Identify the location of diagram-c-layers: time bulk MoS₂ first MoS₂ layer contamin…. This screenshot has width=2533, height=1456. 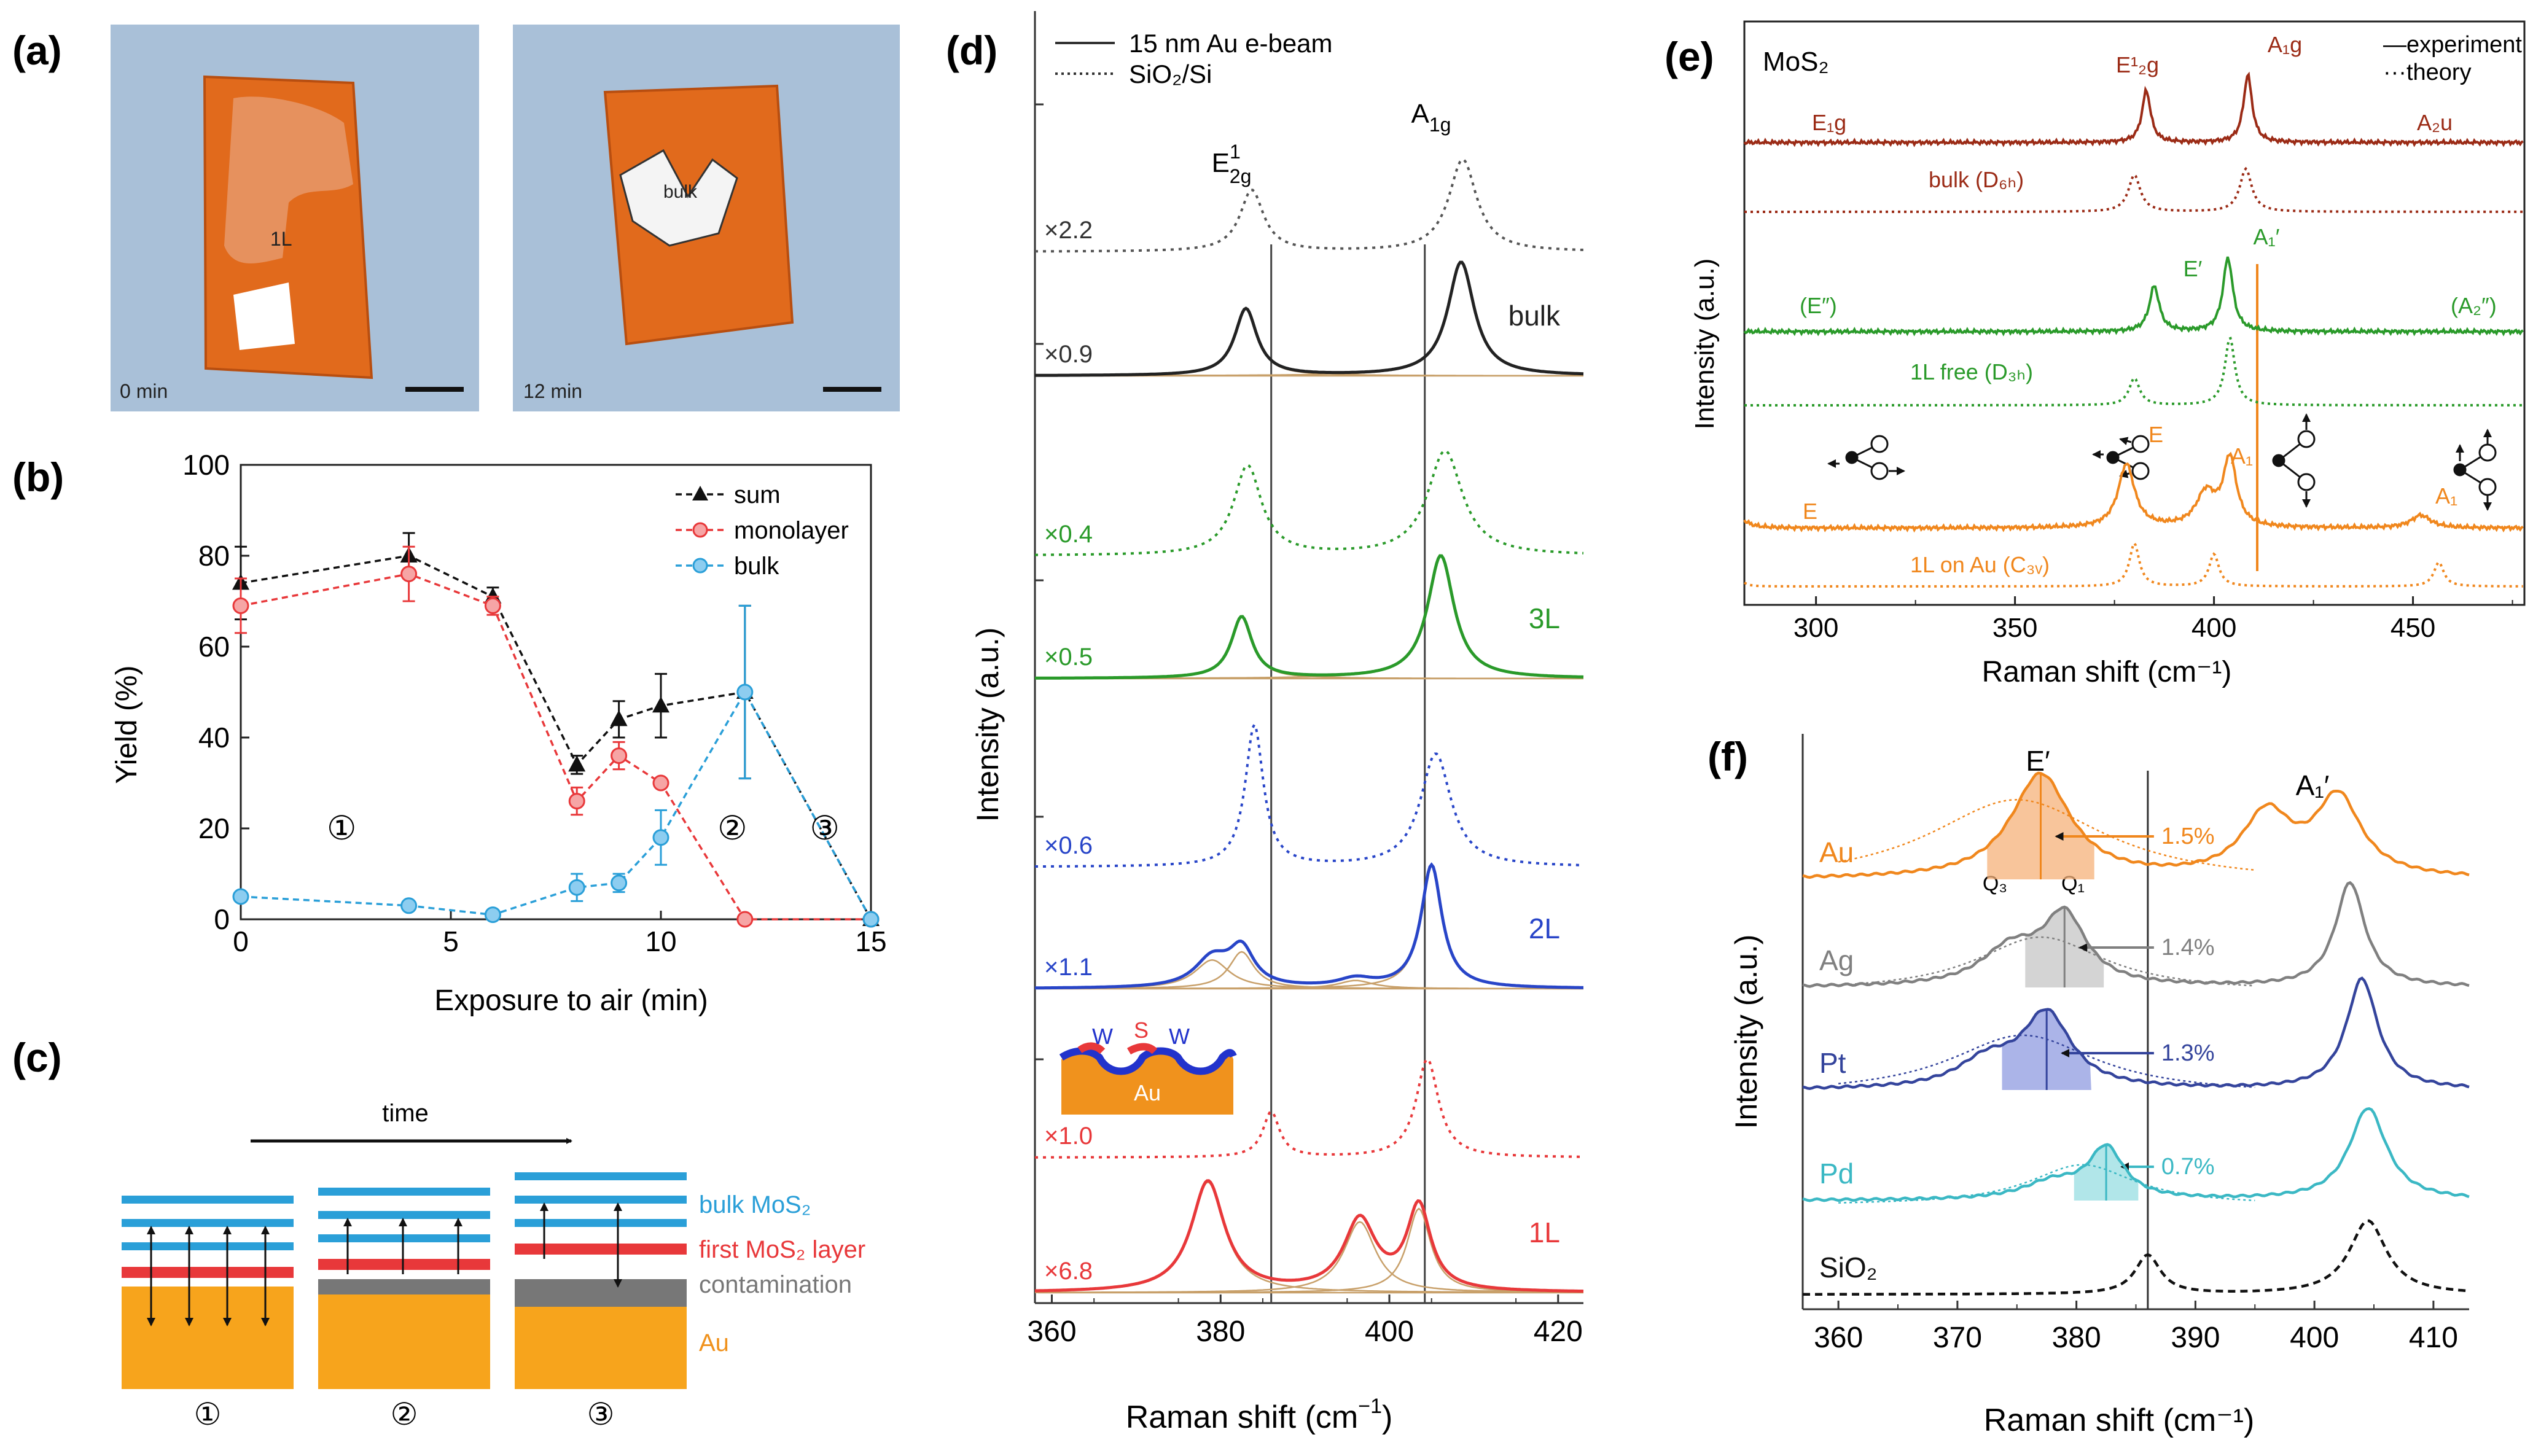
(493, 1265).